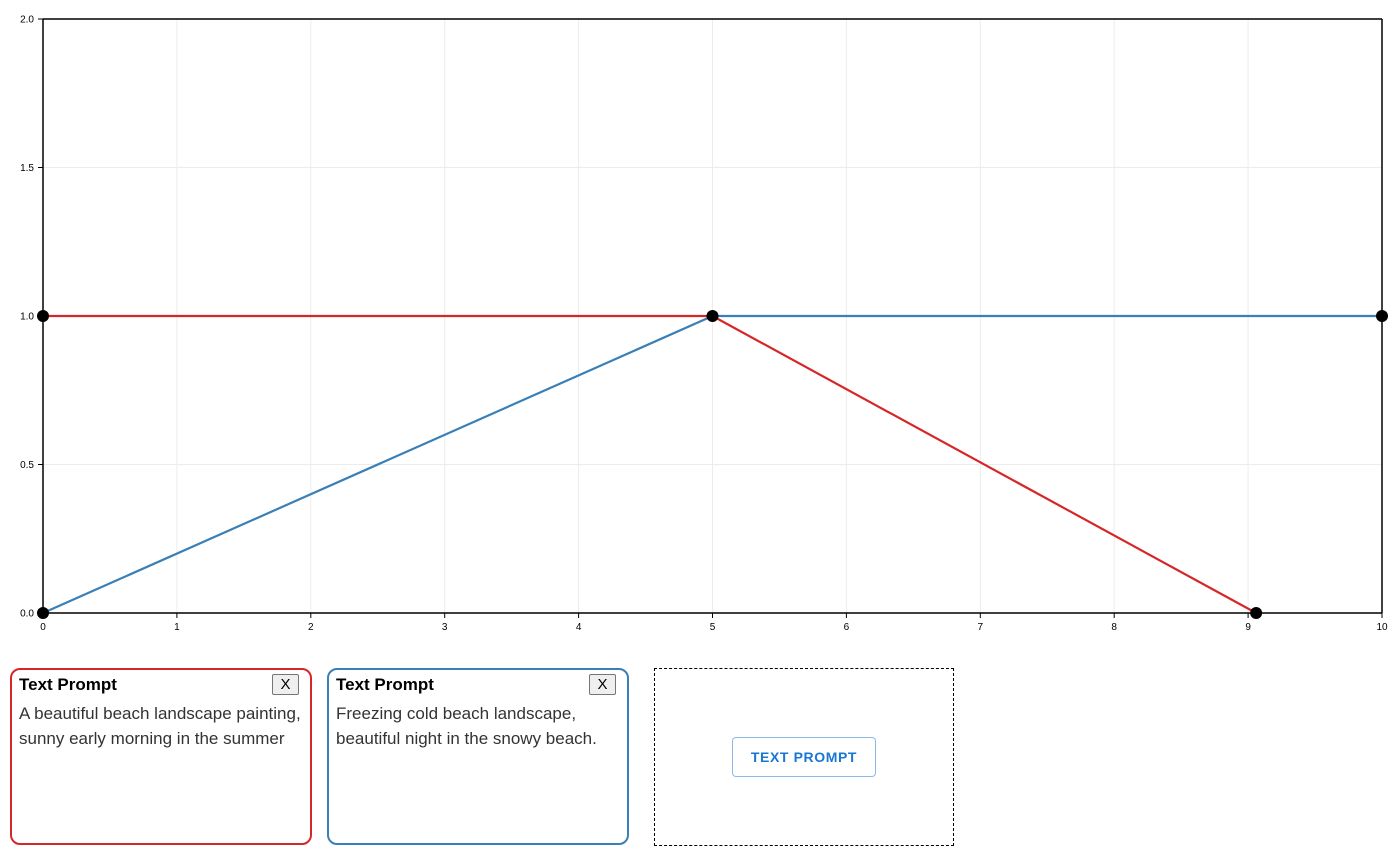 This screenshot has height=862, width=1398. What do you see at coordinates (847, 627) in the screenshot?
I see `x-tick-label: 6` at bounding box center [847, 627].